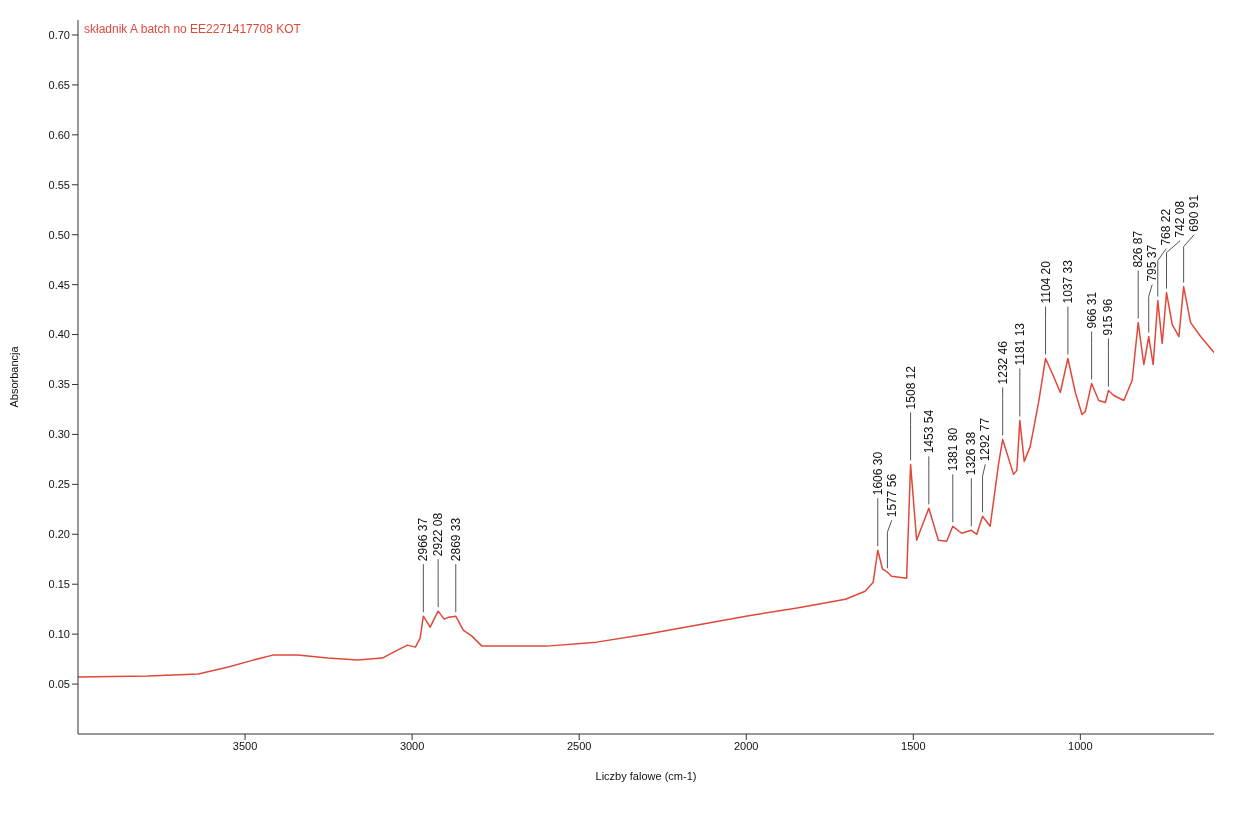 The width and height of the screenshot is (1237, 818). I want to click on x-tick-label: 3500, so click(245, 745).